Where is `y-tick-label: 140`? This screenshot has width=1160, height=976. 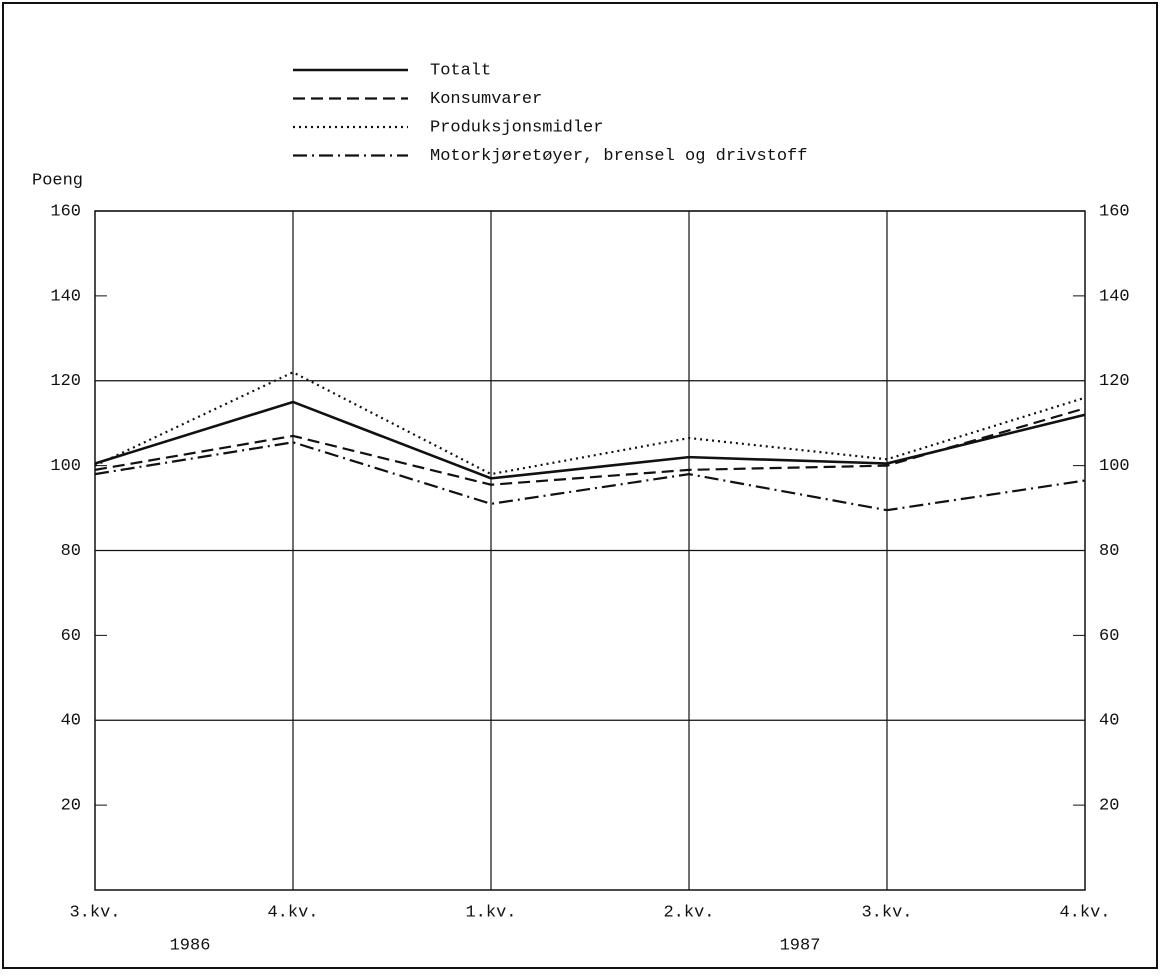
y-tick-label: 140 is located at coordinates (65, 296).